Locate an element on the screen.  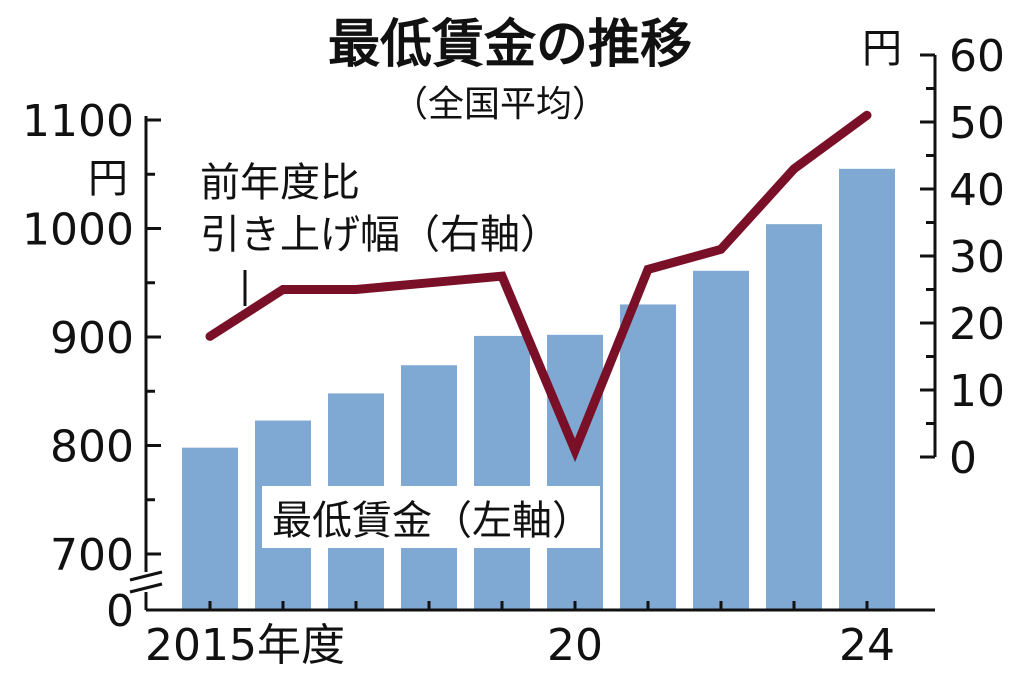
right-tick-label-40: 40 is located at coordinates (977, 190).